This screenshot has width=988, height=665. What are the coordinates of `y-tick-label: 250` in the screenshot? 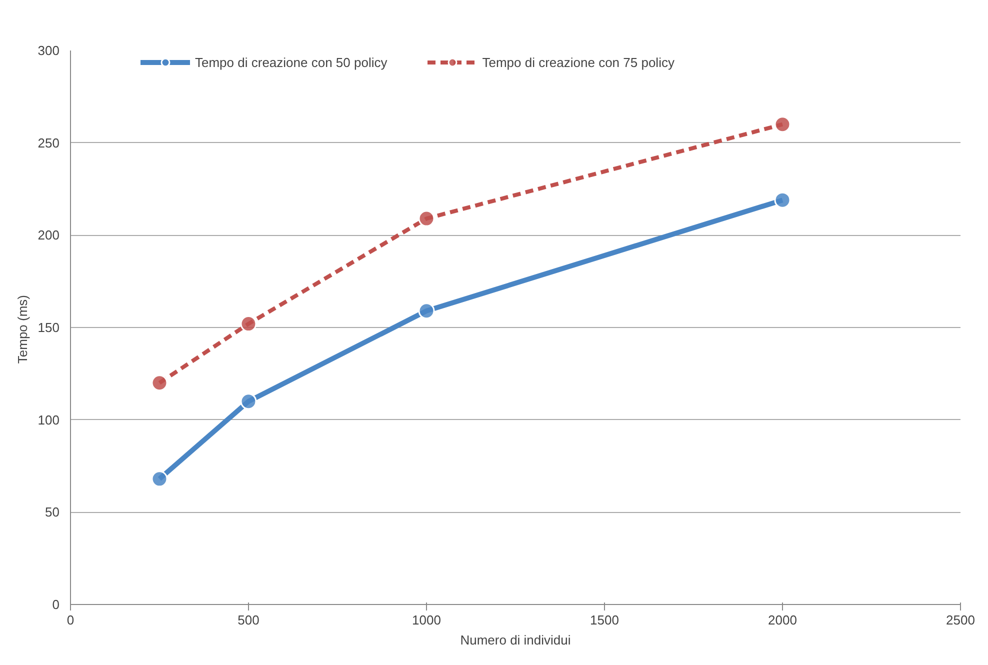 It's located at (49, 142).